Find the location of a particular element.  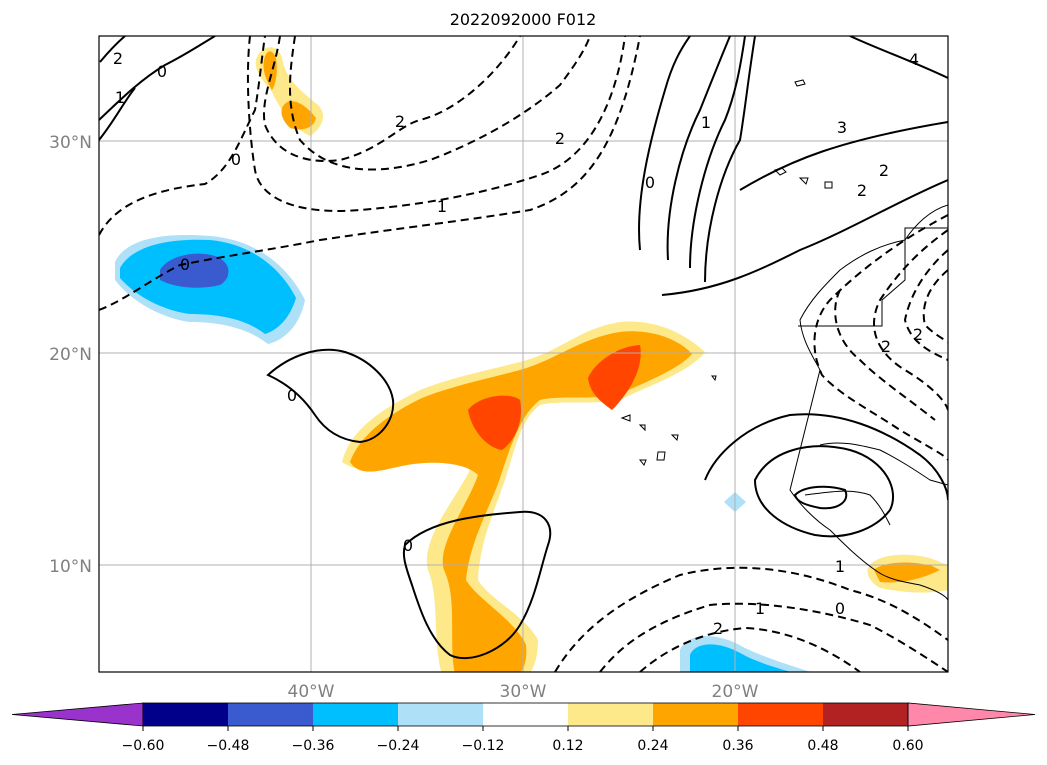

shade-dark-blue-west is located at coordinates (194, 270).